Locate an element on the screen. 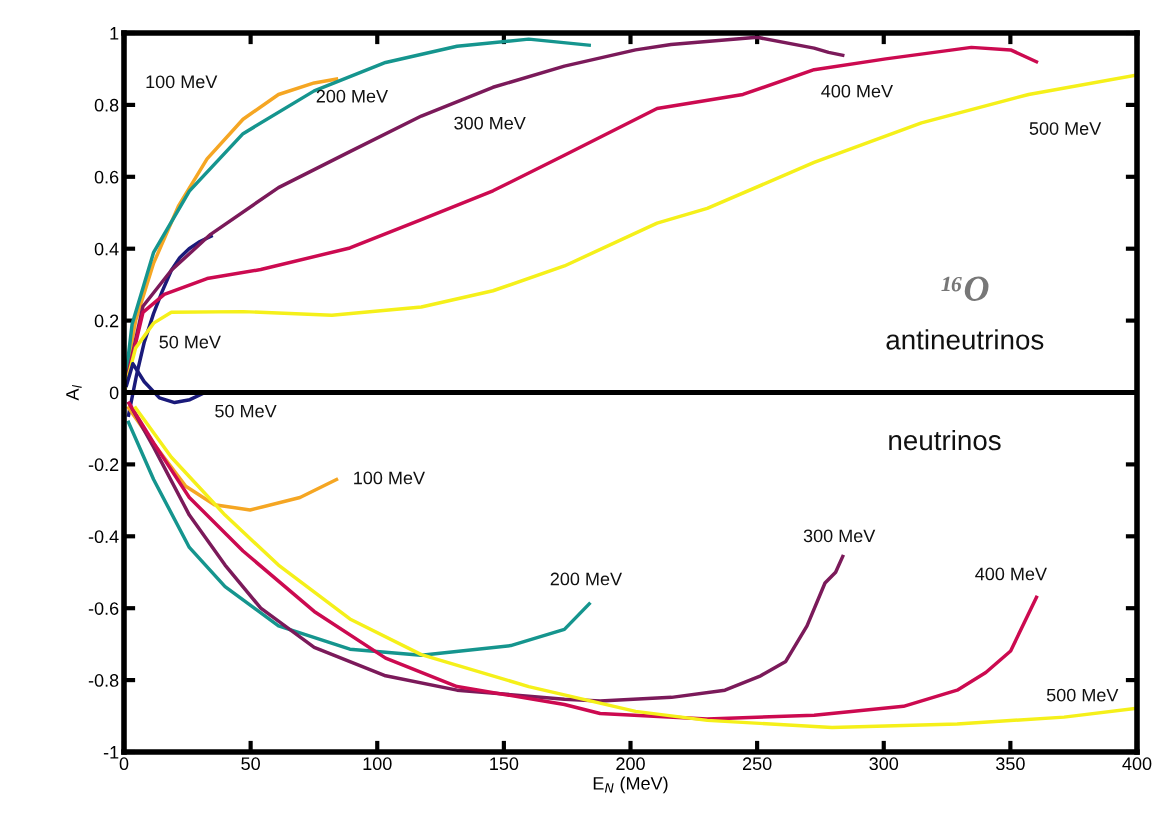  x-tick-label: 250 is located at coordinates (757, 764).